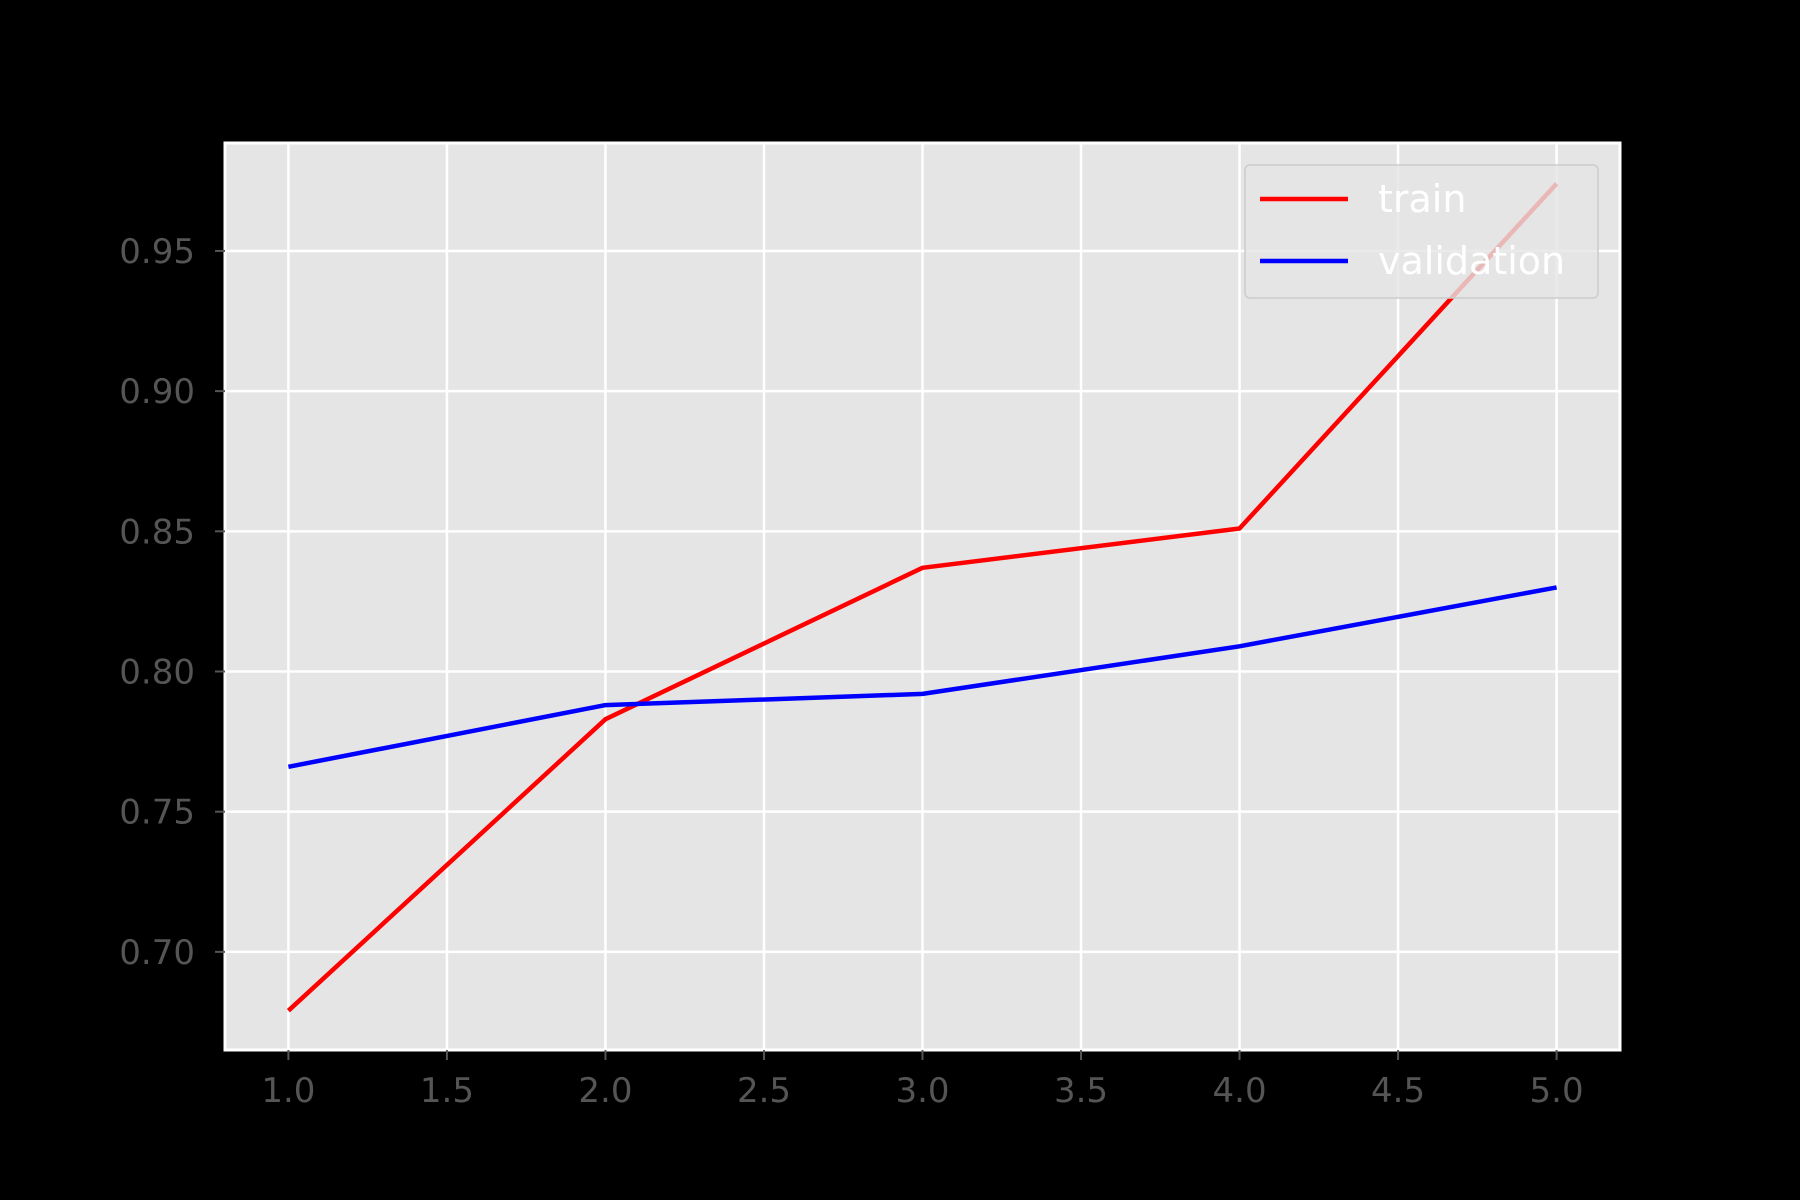  I want to click on x-tick-label: 3.5, so click(1081, 1091).